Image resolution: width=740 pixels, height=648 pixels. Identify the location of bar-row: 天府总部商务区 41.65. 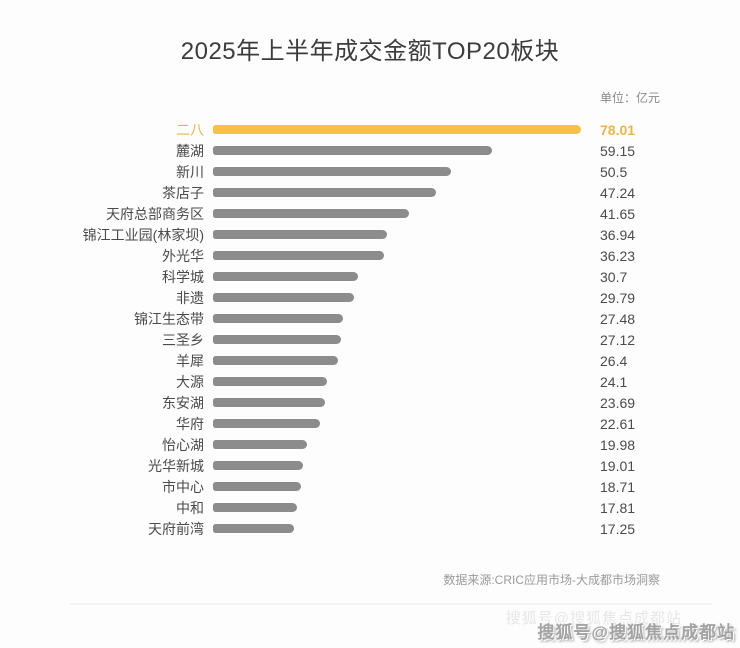
(370, 213).